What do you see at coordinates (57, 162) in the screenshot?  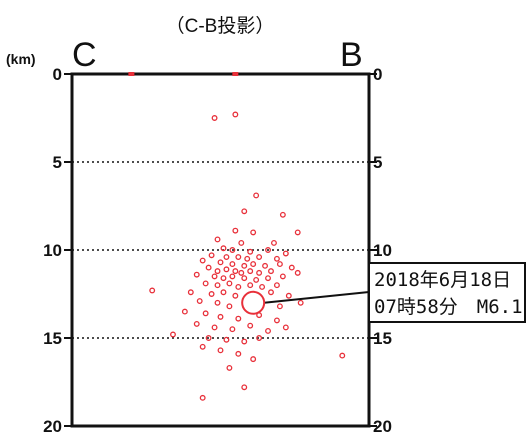 I see `left-tick-label: 5` at bounding box center [57, 162].